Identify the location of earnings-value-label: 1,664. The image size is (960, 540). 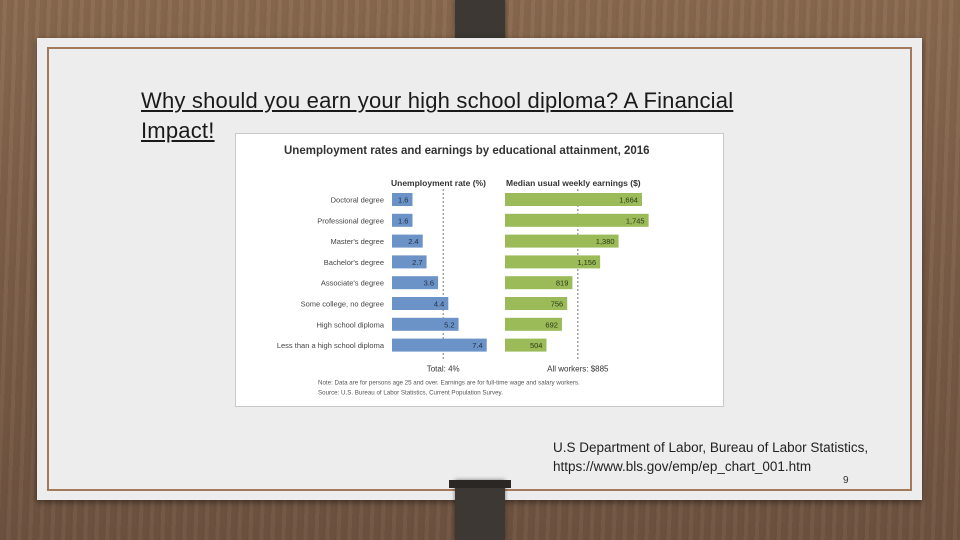
(628, 200).